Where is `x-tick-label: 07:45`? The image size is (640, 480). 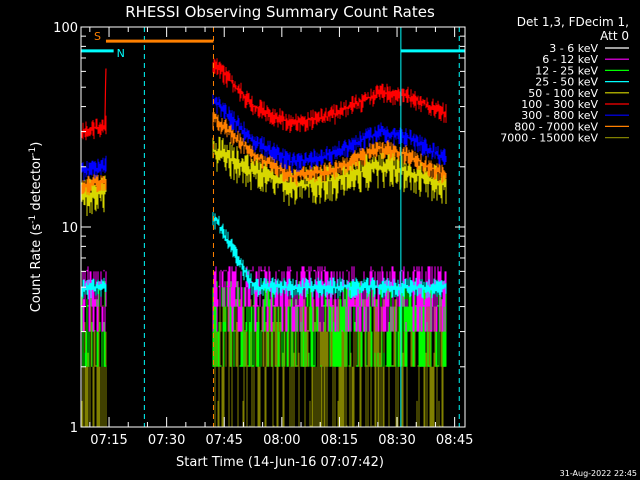
x-tick-label: 07:45 is located at coordinates (223, 440).